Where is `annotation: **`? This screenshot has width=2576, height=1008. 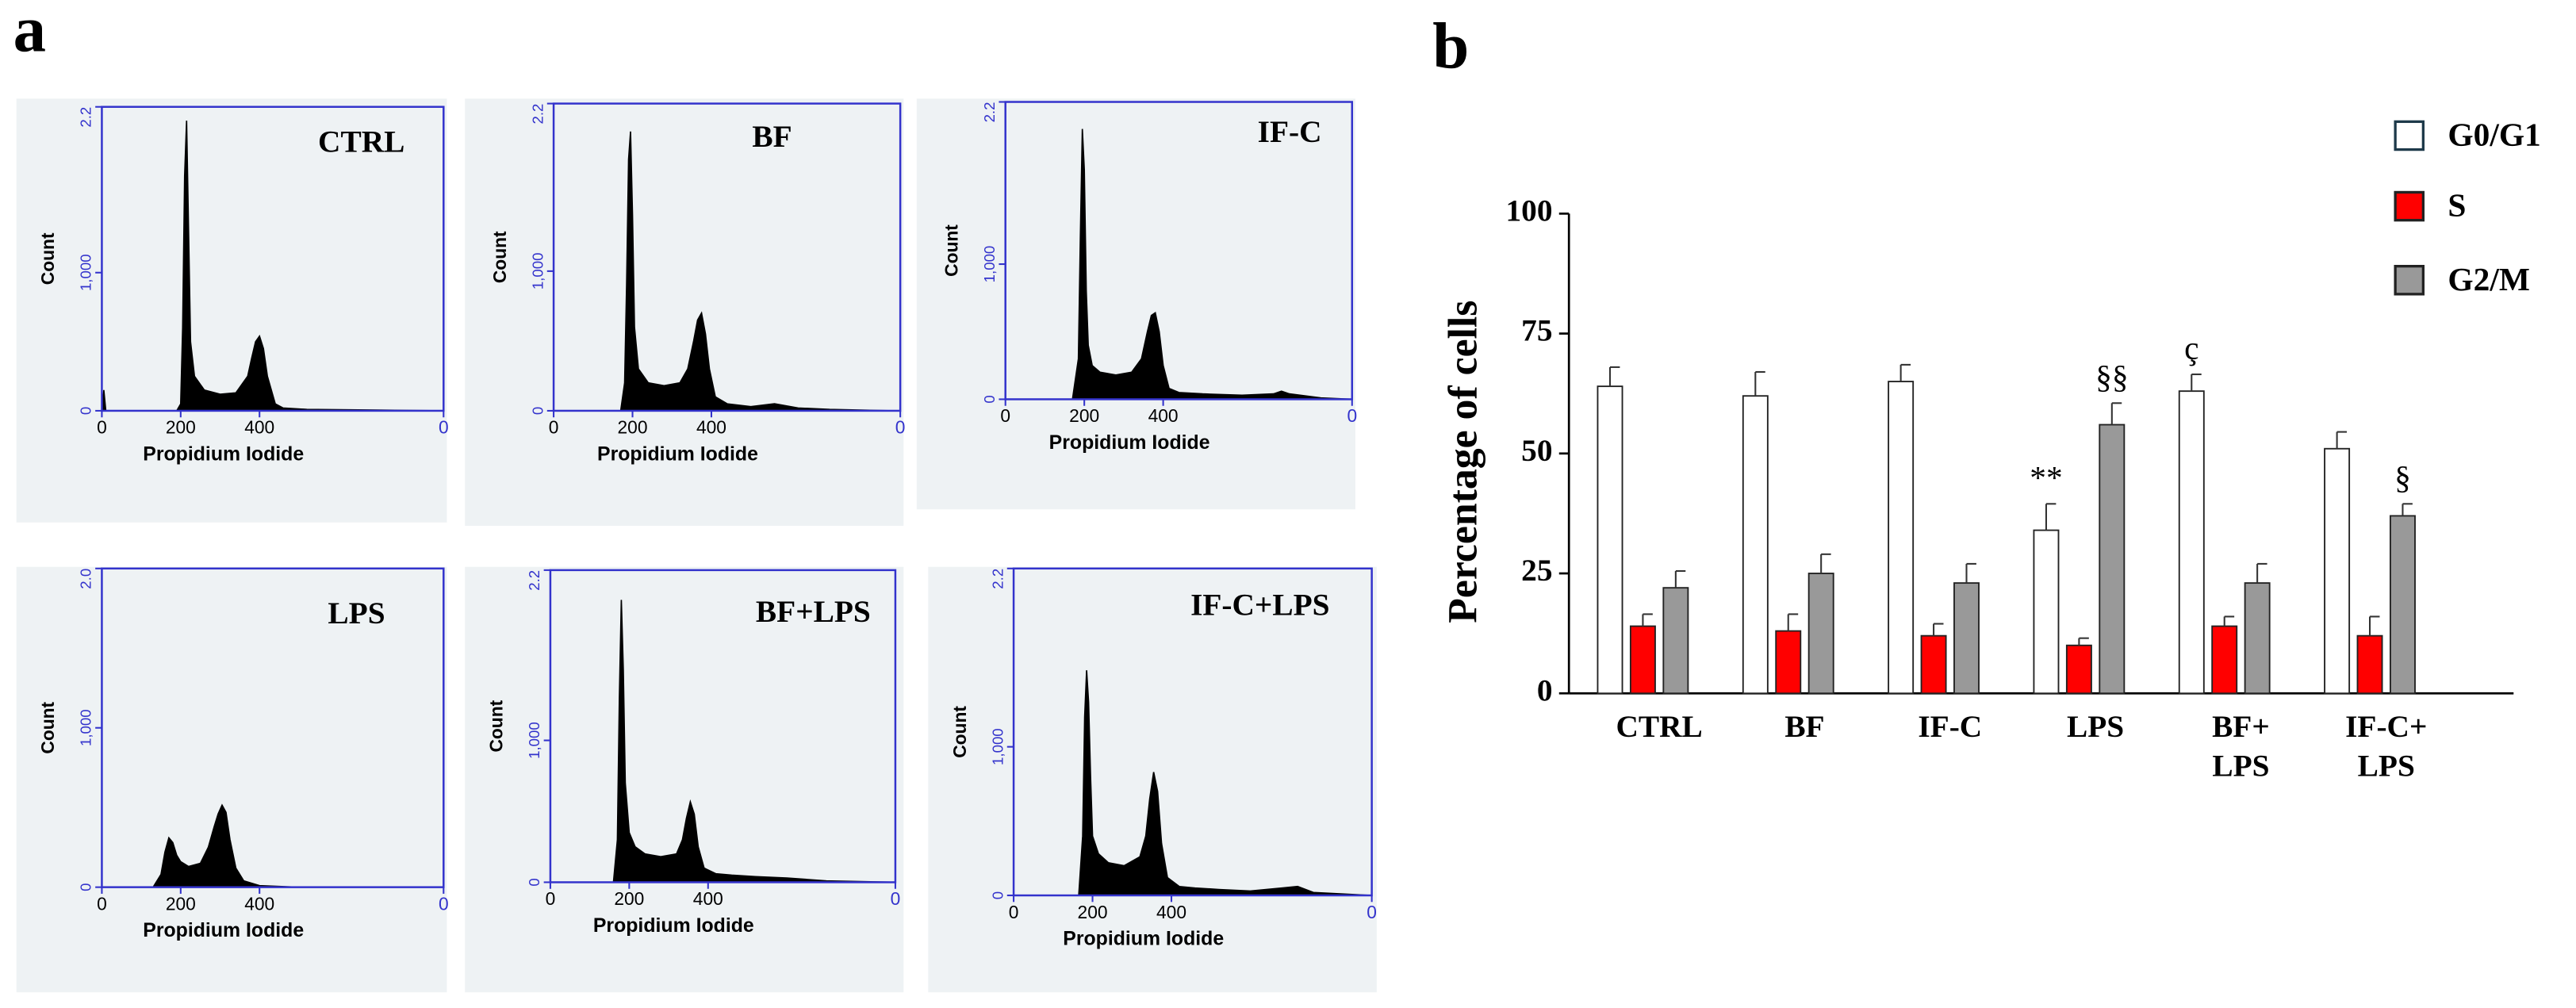
annotation: ** is located at coordinates (2046, 477).